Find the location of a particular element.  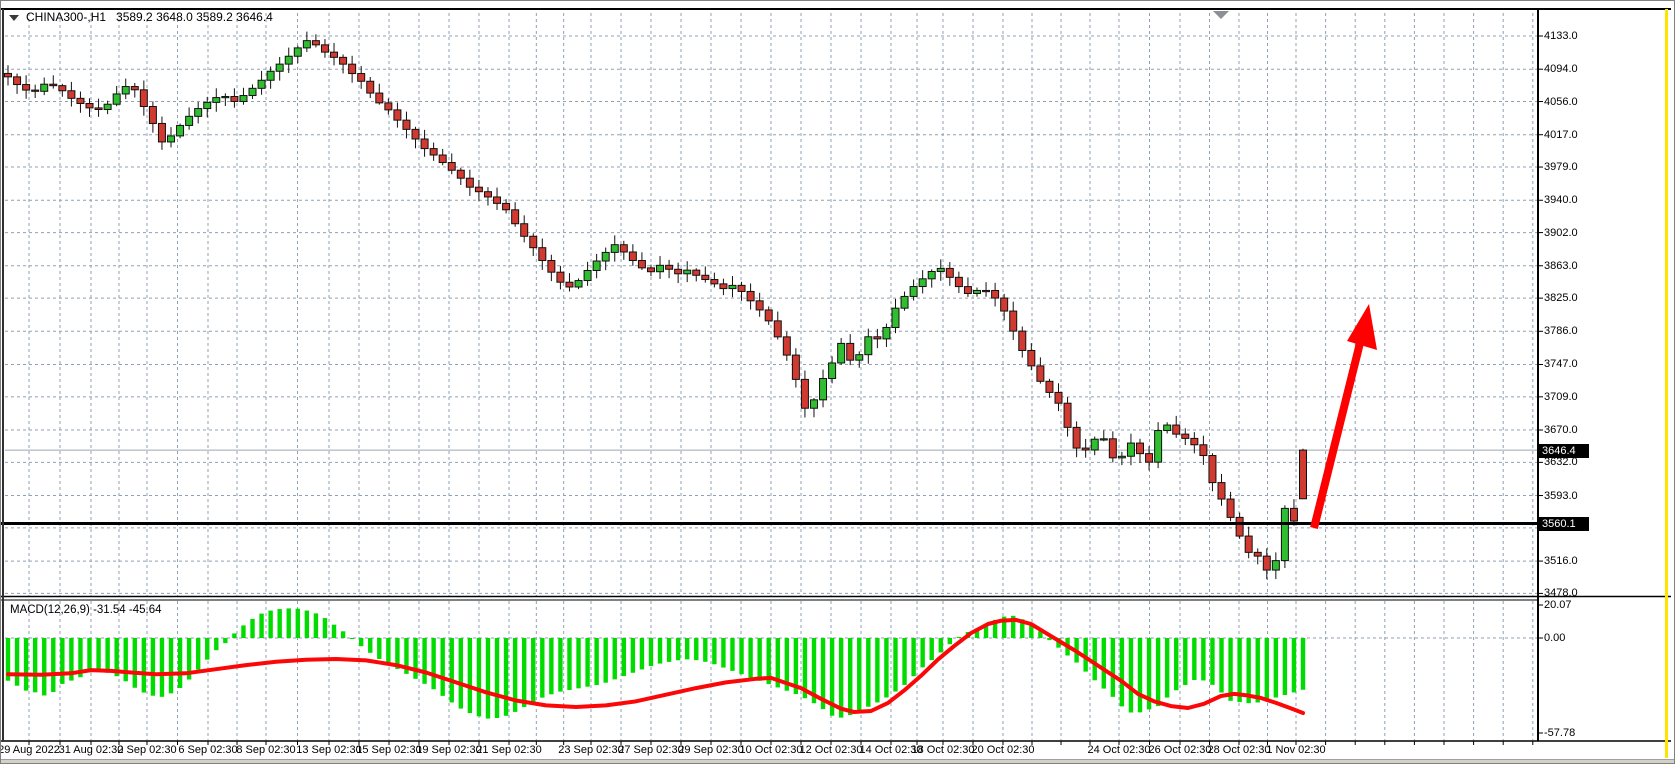

time-axis-label: 14 Oct 02:30 is located at coordinates (891, 750).